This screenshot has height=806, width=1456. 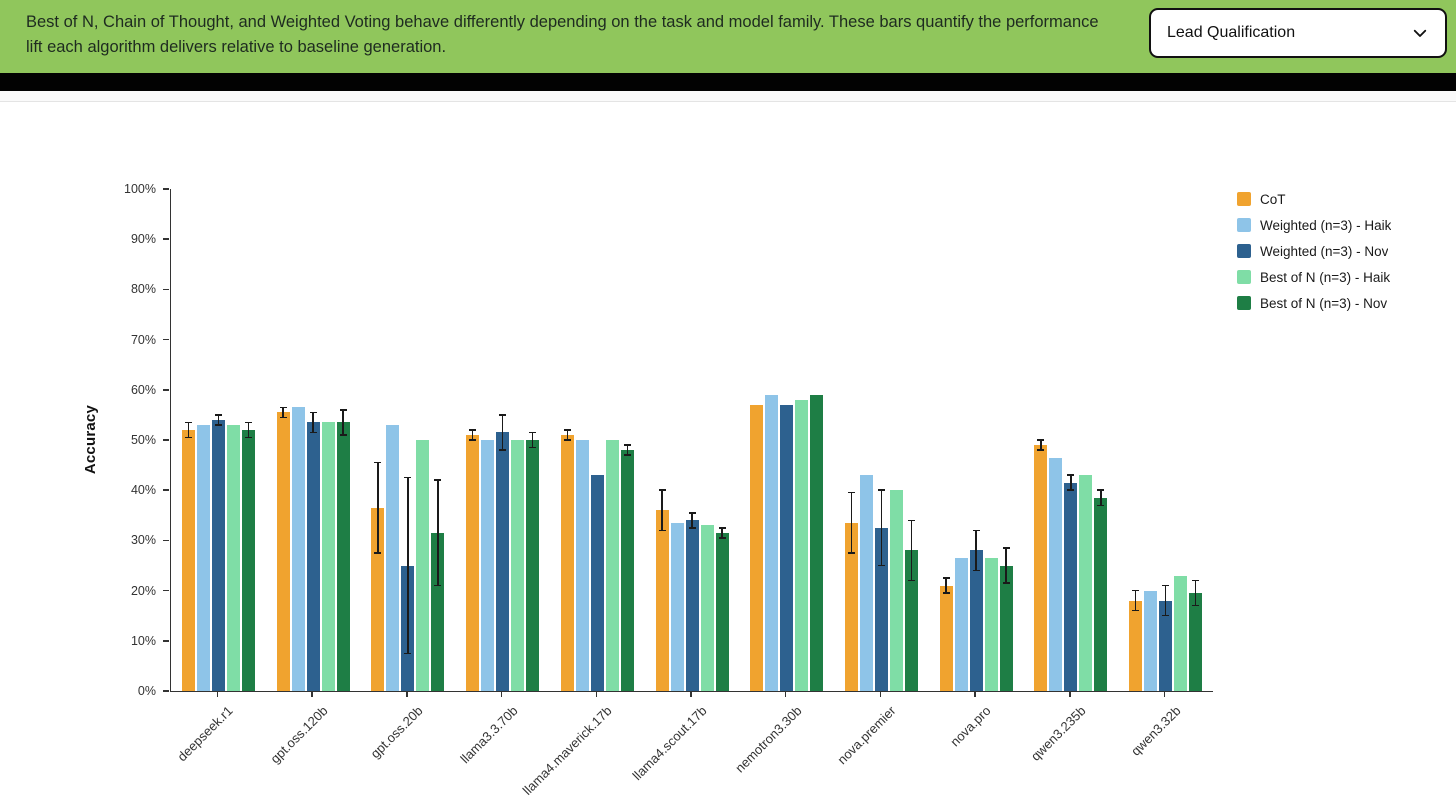 I want to click on bar-llama4.maverick.17b-Weighted (n=3) - Haik, so click(x=582, y=565).